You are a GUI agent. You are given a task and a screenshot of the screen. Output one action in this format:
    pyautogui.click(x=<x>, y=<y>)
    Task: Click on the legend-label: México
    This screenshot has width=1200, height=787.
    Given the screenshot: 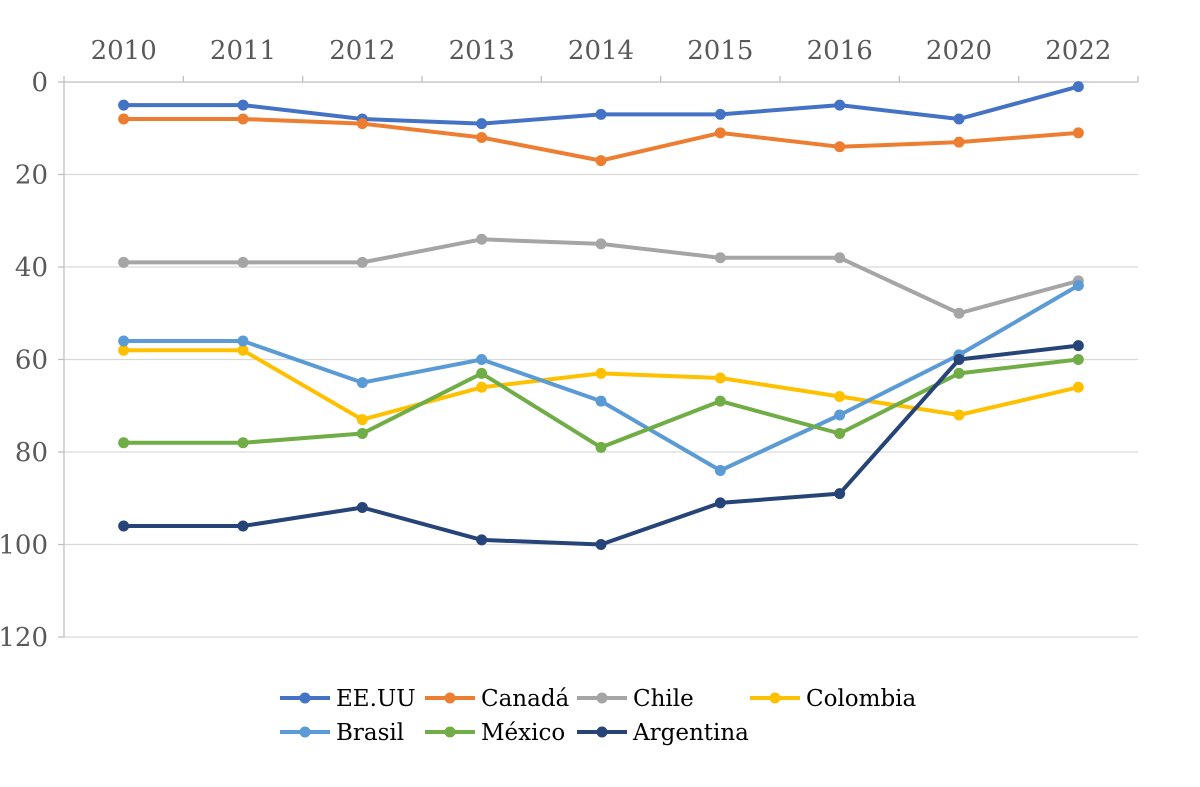 What is the action you would take?
    pyautogui.click(x=523, y=733)
    